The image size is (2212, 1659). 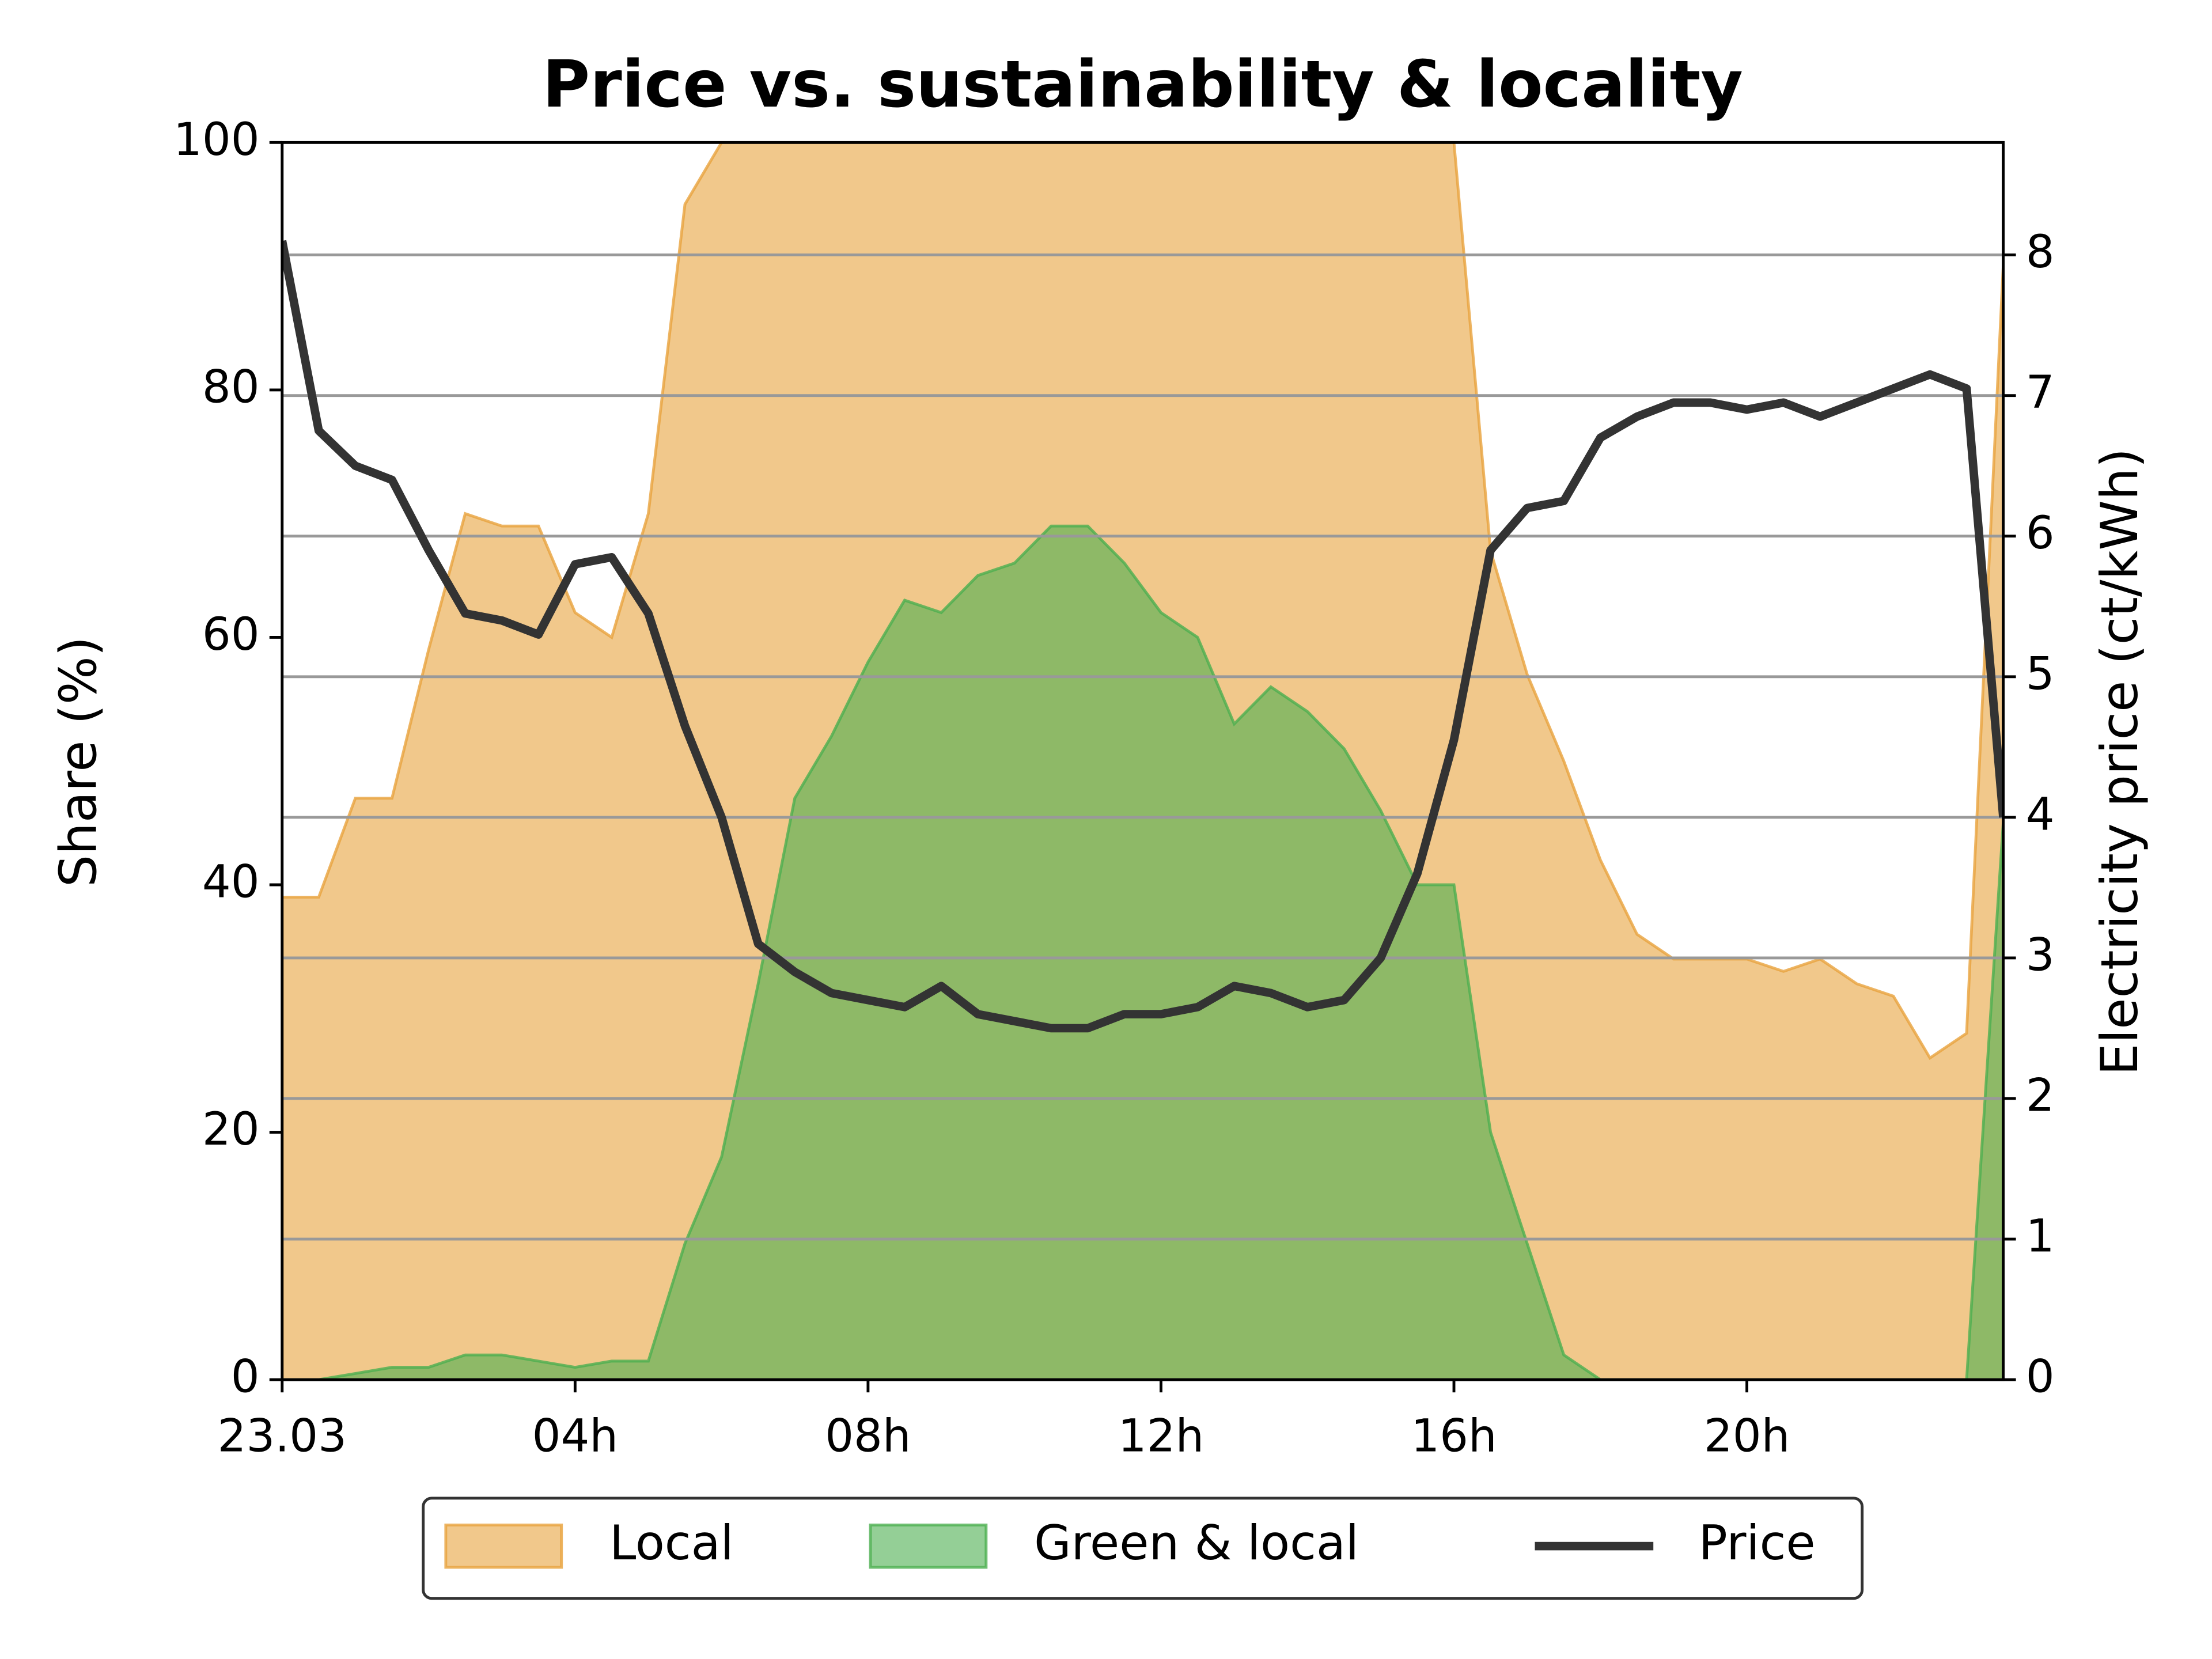 I want to click on x-tick-label: 23.03, so click(x=282, y=1436).